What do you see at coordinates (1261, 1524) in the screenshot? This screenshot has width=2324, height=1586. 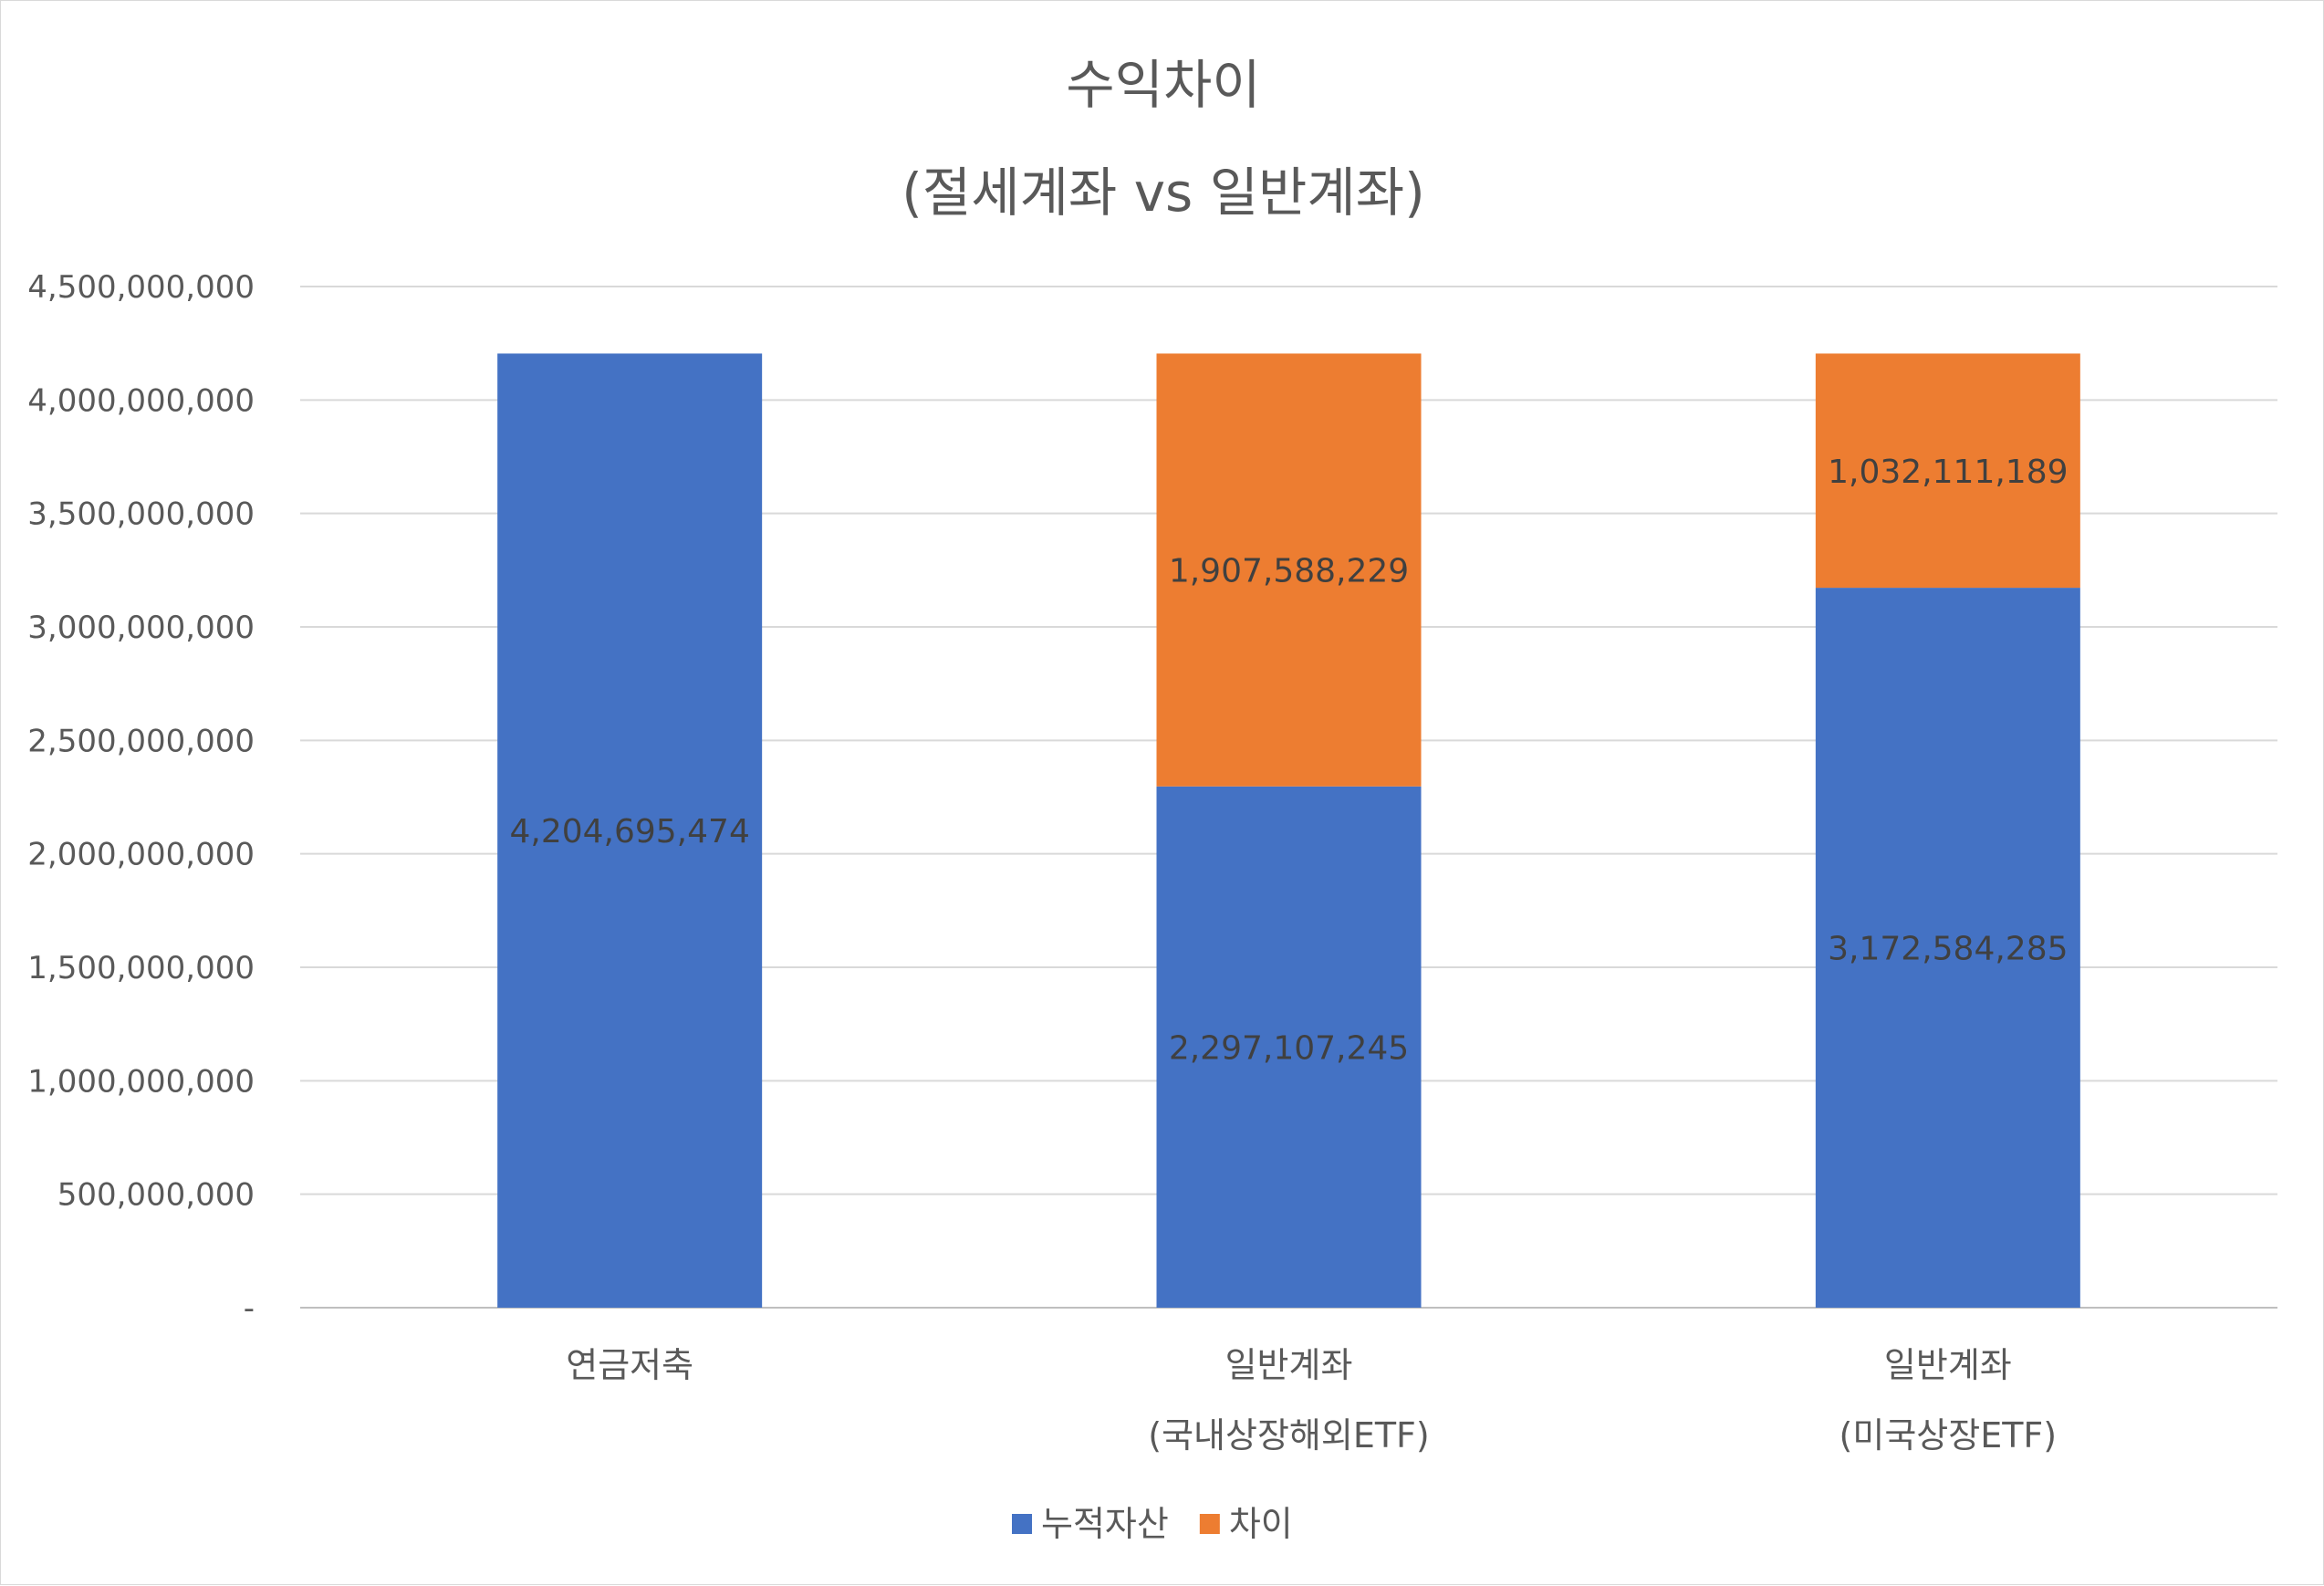 I see `legend-label-2: 차이` at bounding box center [1261, 1524].